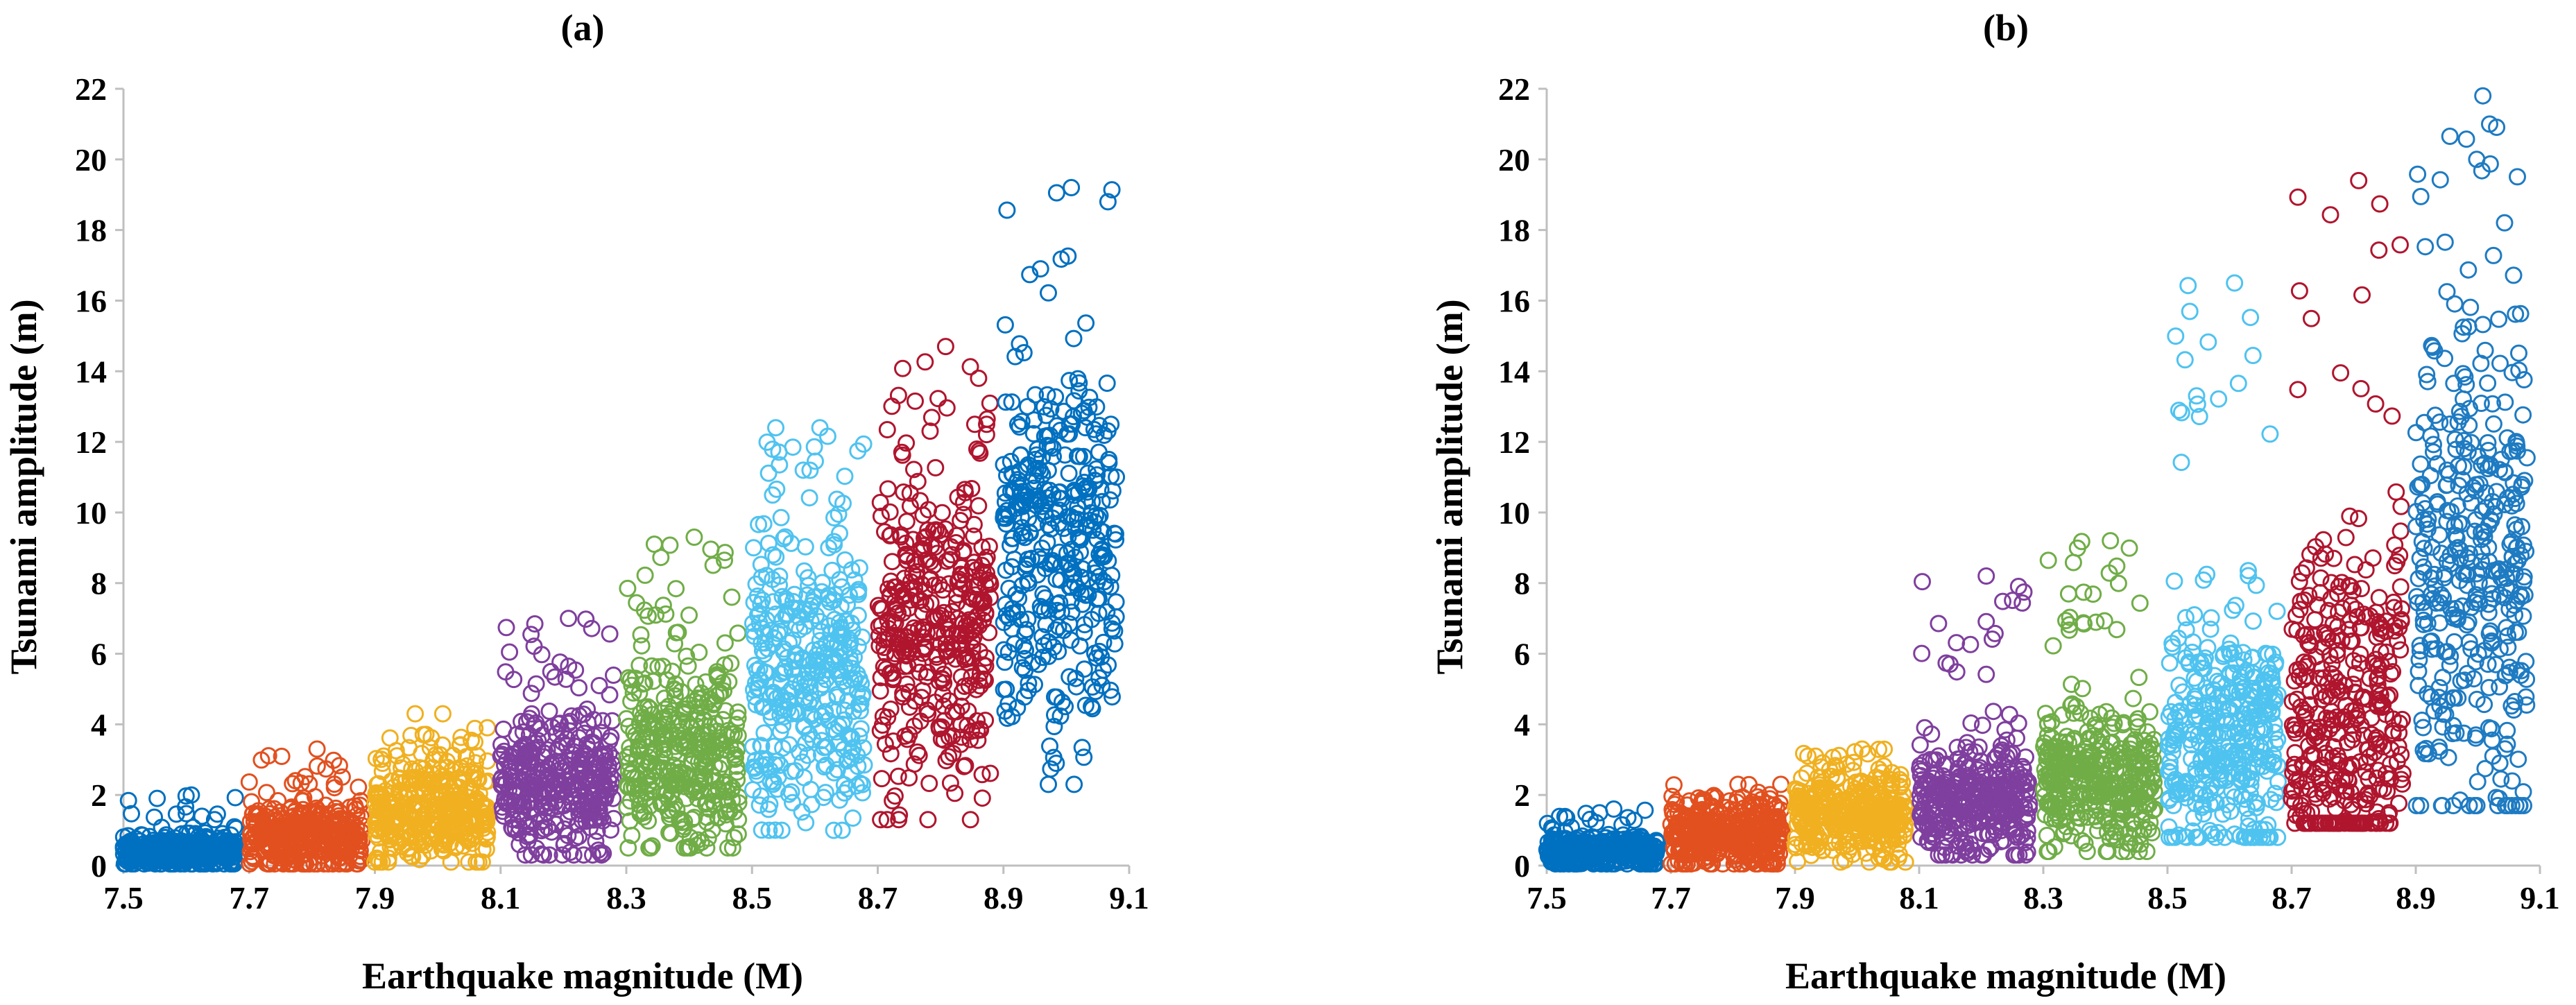 This screenshot has height=1005, width=2576. I want to click on y-tick-label: 10, so click(1514, 513).